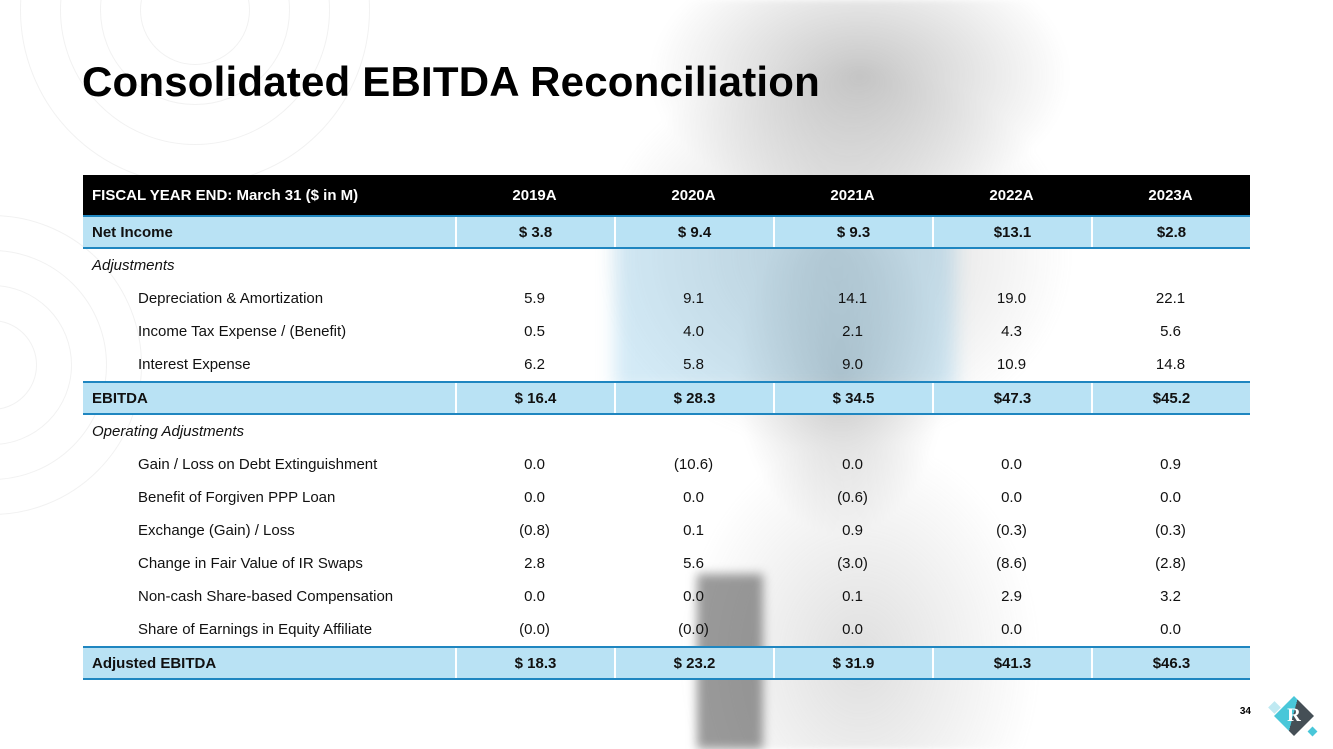  Describe the element at coordinates (133, 265) in the screenshot. I see `row-label: Adjustments` at that location.